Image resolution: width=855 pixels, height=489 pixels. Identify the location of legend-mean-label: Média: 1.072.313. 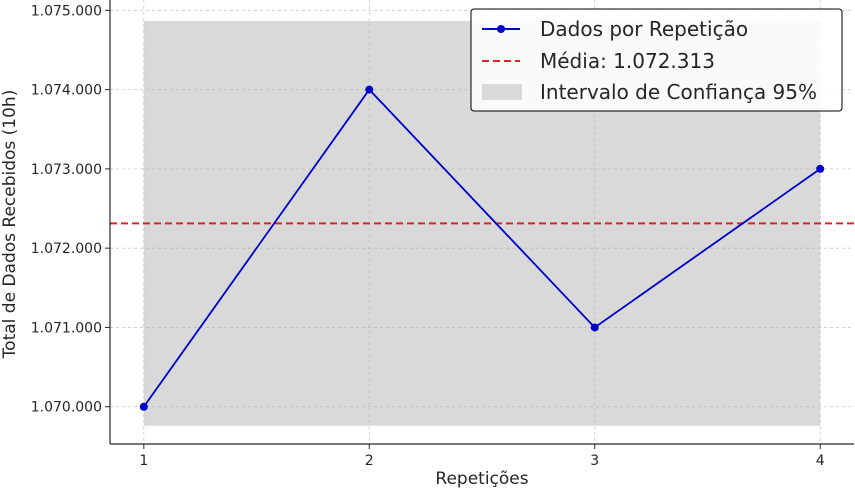
(627, 61).